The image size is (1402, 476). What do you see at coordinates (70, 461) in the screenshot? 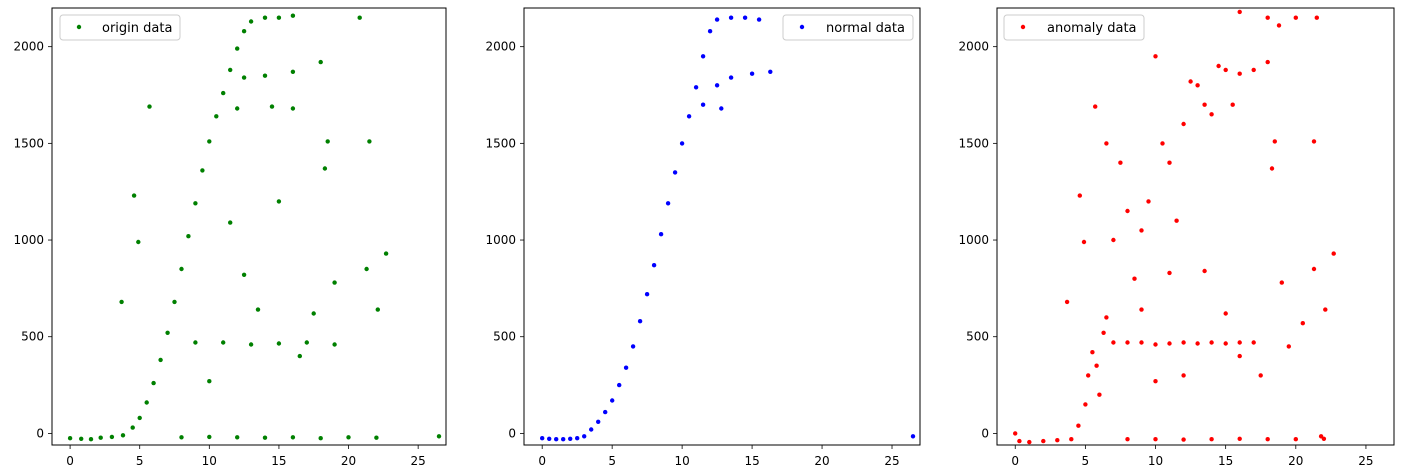
I see `x-tick-label: 0` at bounding box center [70, 461].